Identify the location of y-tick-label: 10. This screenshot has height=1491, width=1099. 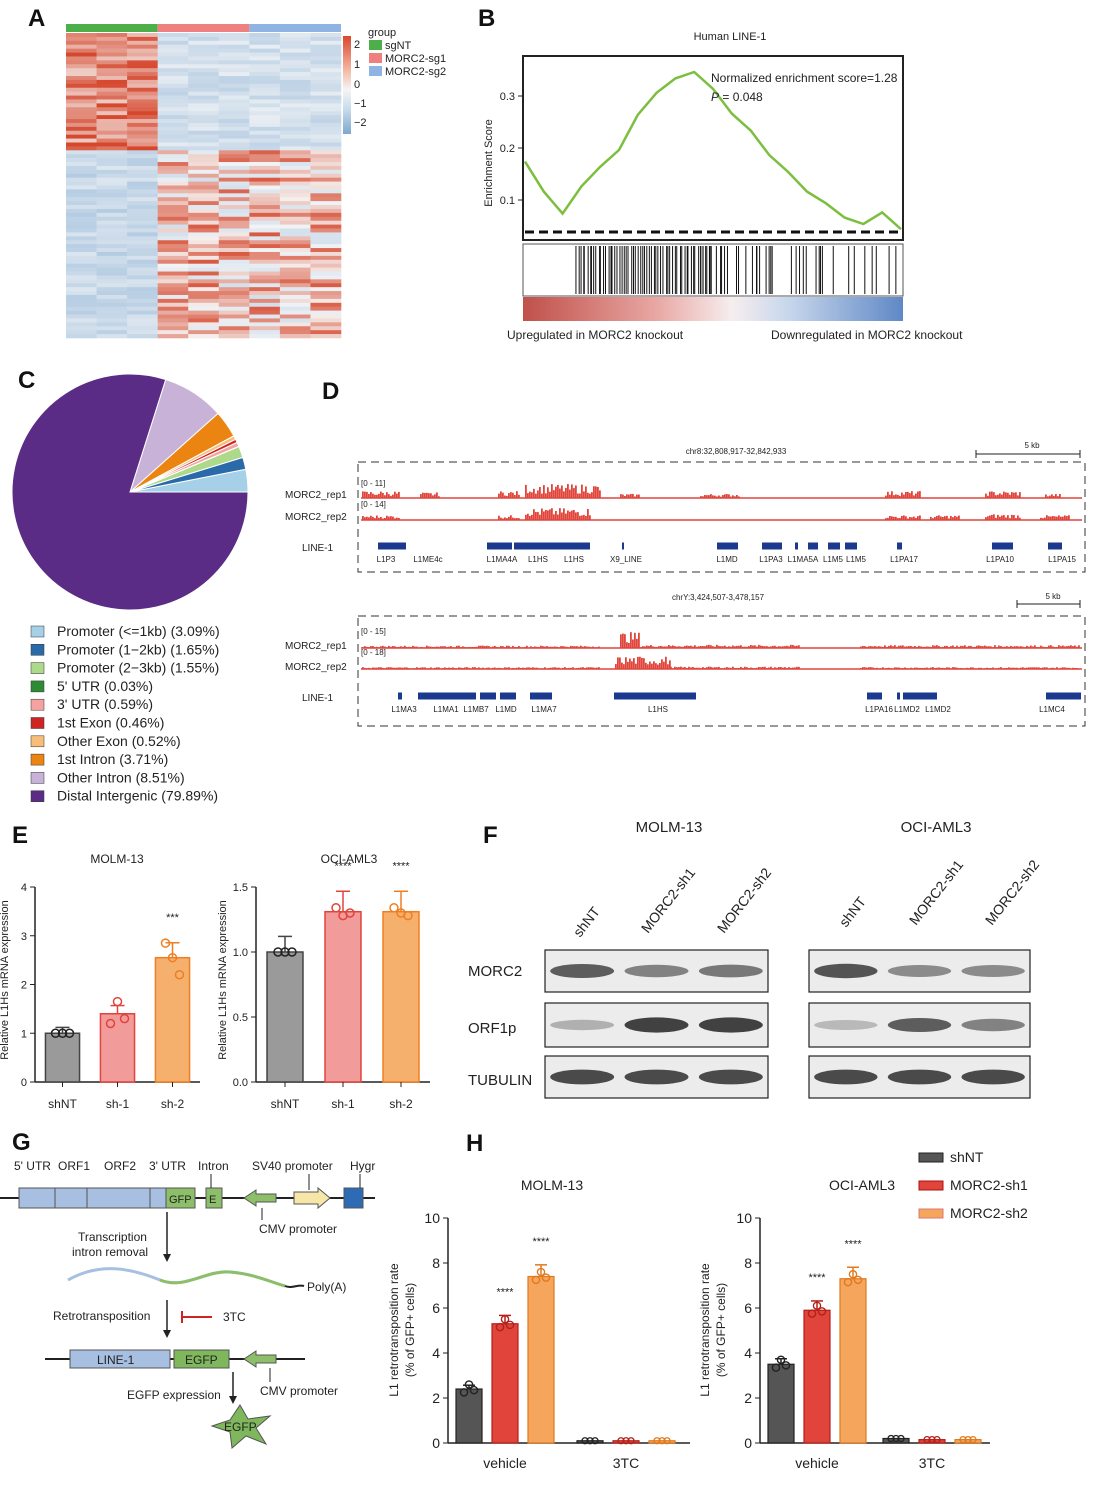
(744, 1218).